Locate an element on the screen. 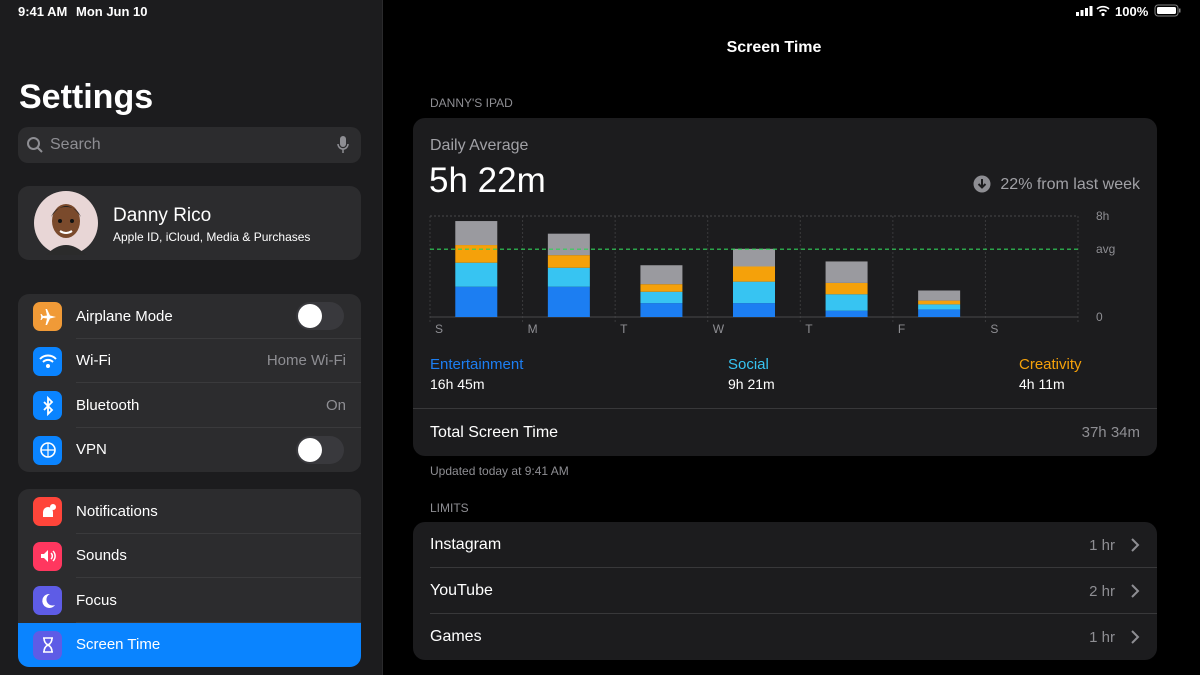 The width and height of the screenshot is (1200, 675). row-label: Screen Time is located at coordinates (118, 645).